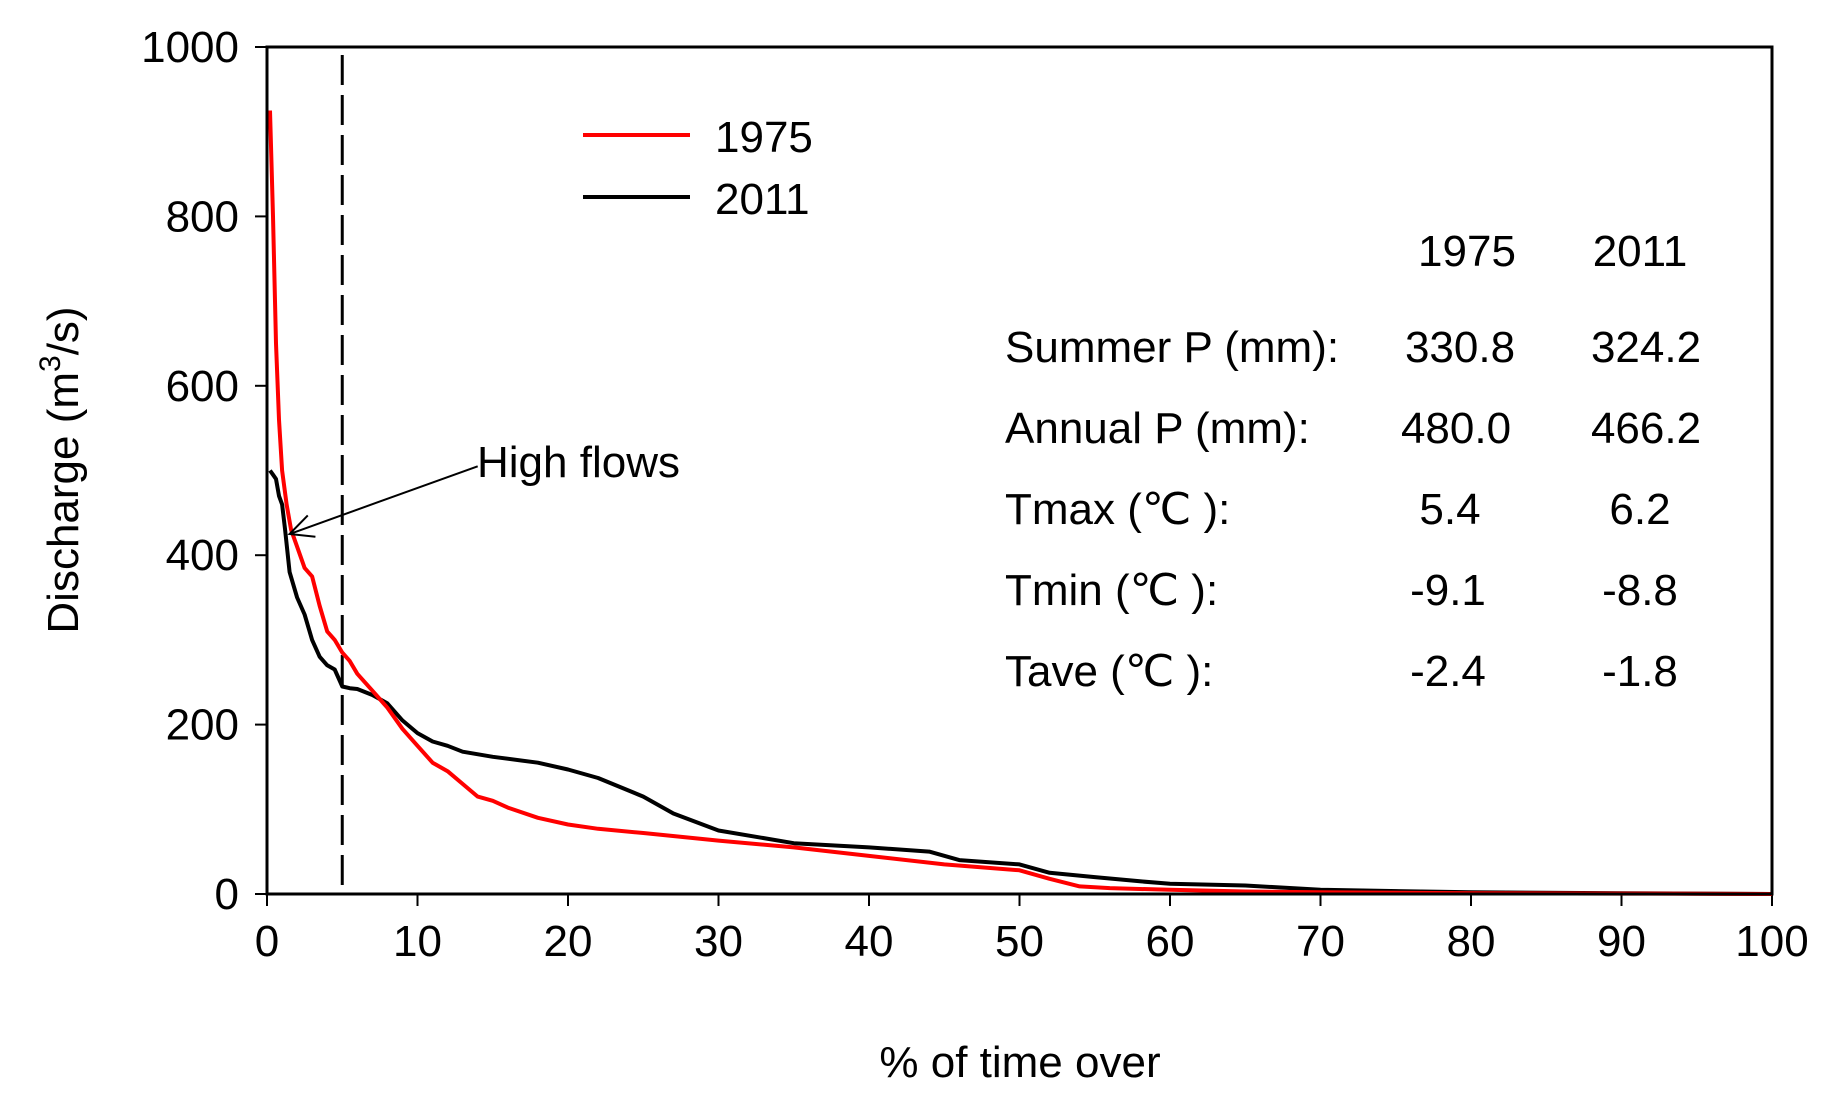  Describe the element at coordinates (202, 725) in the screenshot. I see `y-tick-label: 200` at that location.